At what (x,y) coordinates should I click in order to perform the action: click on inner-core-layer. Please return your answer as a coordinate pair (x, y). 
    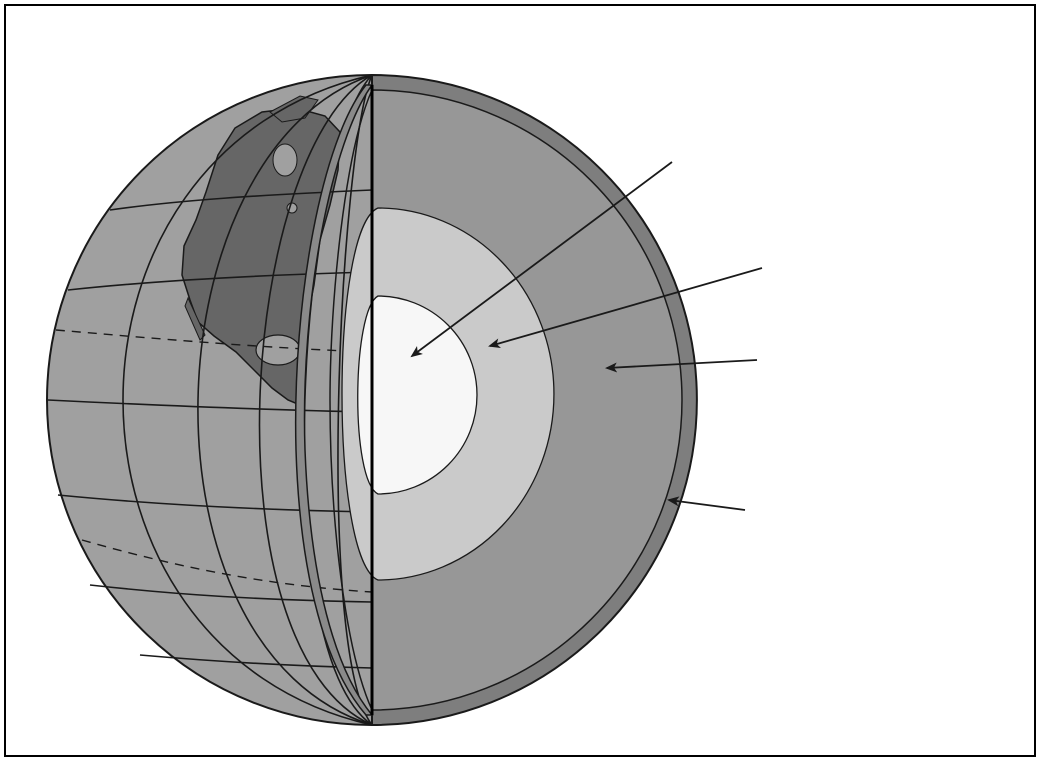
    Looking at the image, I should click on (417, 395).